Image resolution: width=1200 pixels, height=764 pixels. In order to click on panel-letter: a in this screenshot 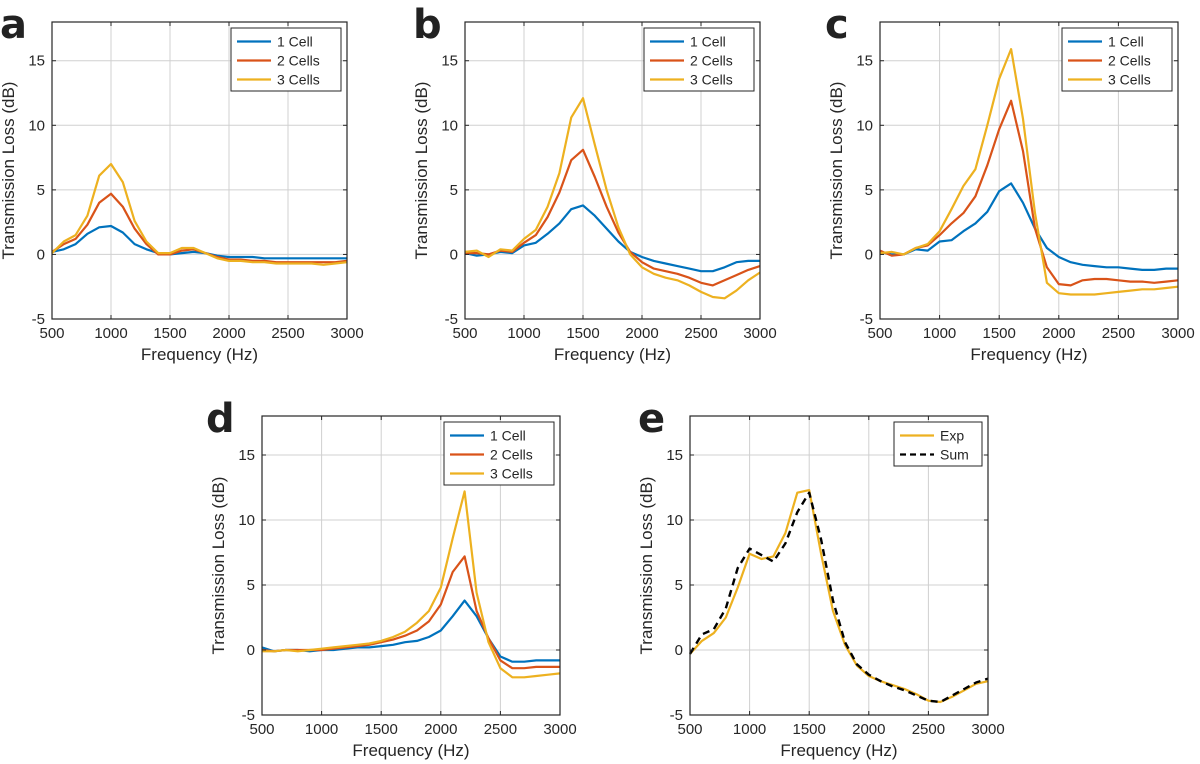, I will do `click(13, 25)`.